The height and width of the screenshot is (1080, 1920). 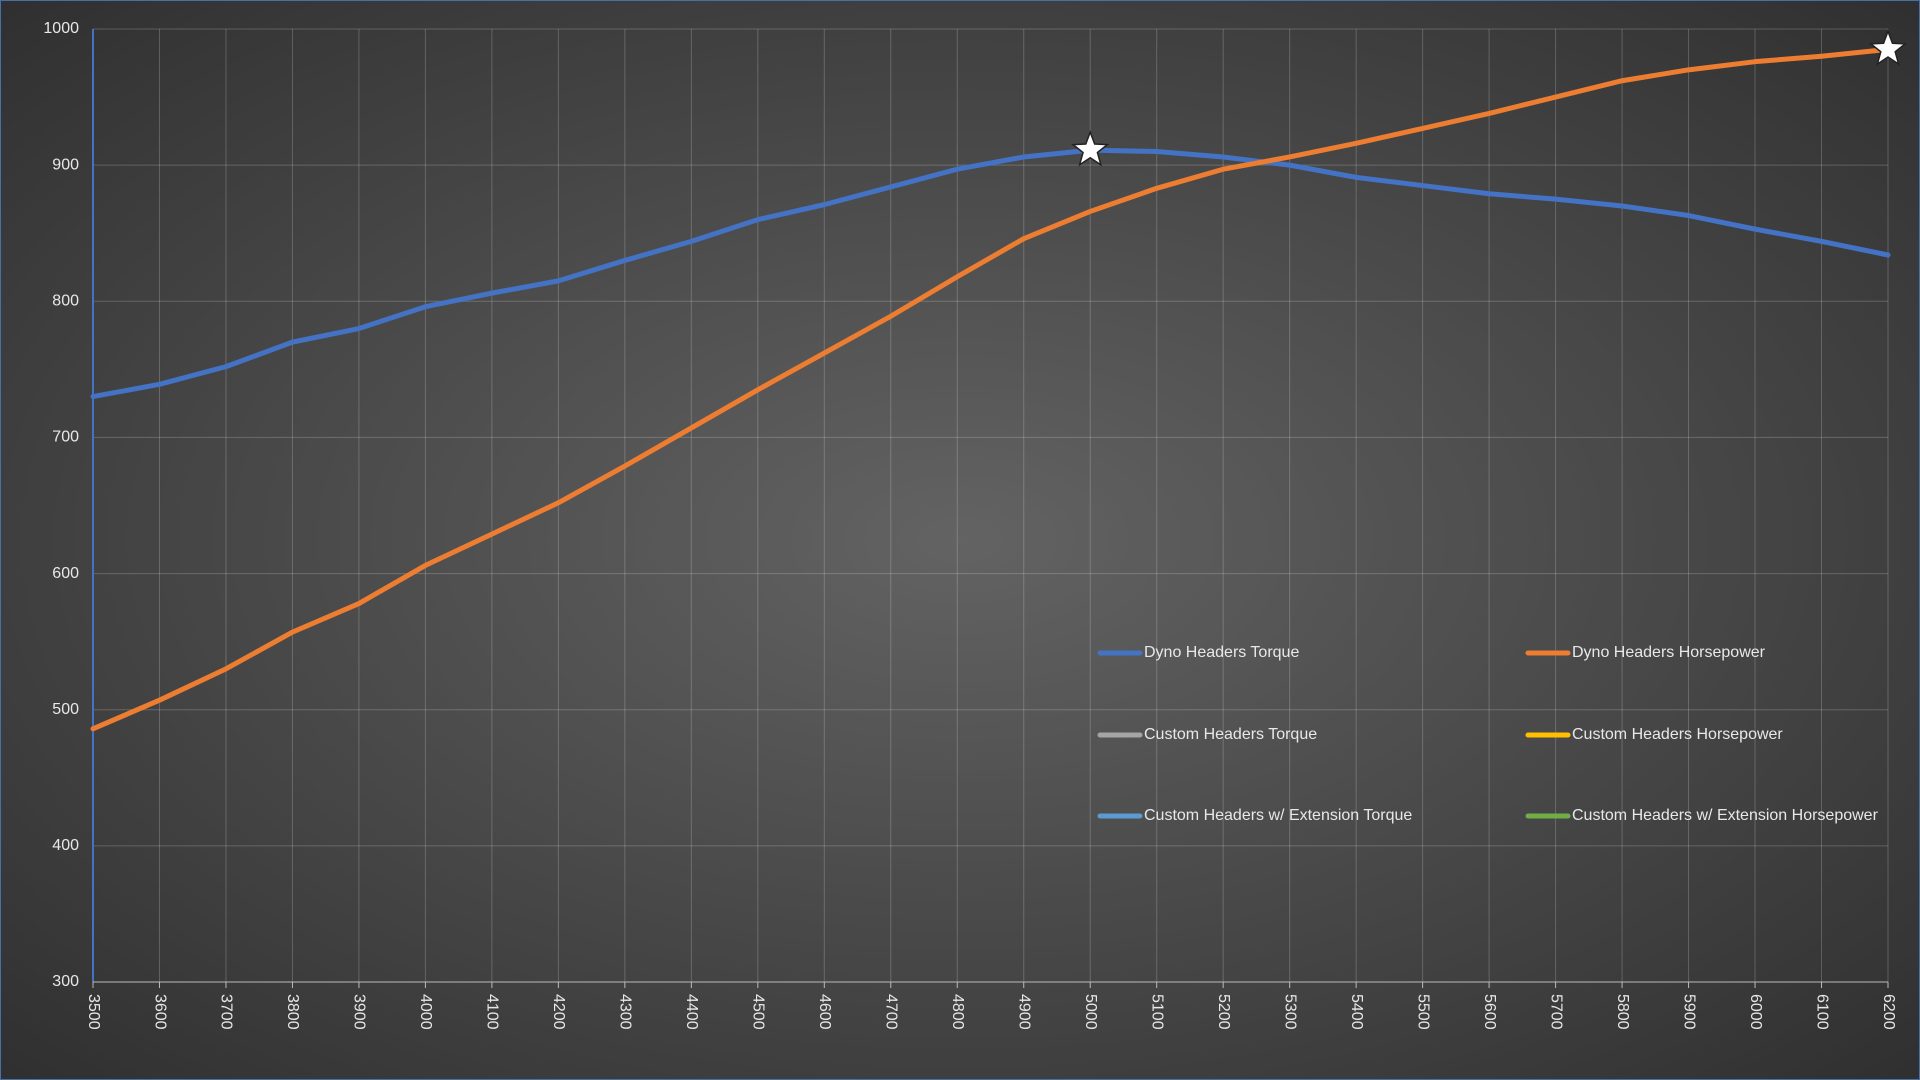 What do you see at coordinates (691, 1012) in the screenshot?
I see `x-tick-label: 4400` at bounding box center [691, 1012].